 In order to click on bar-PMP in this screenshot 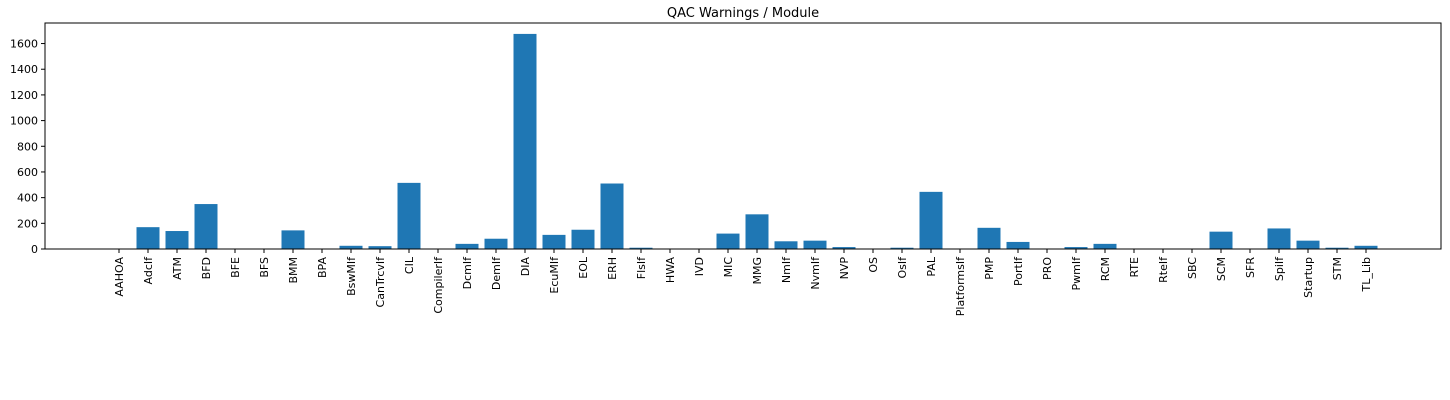, I will do `click(989, 238)`.